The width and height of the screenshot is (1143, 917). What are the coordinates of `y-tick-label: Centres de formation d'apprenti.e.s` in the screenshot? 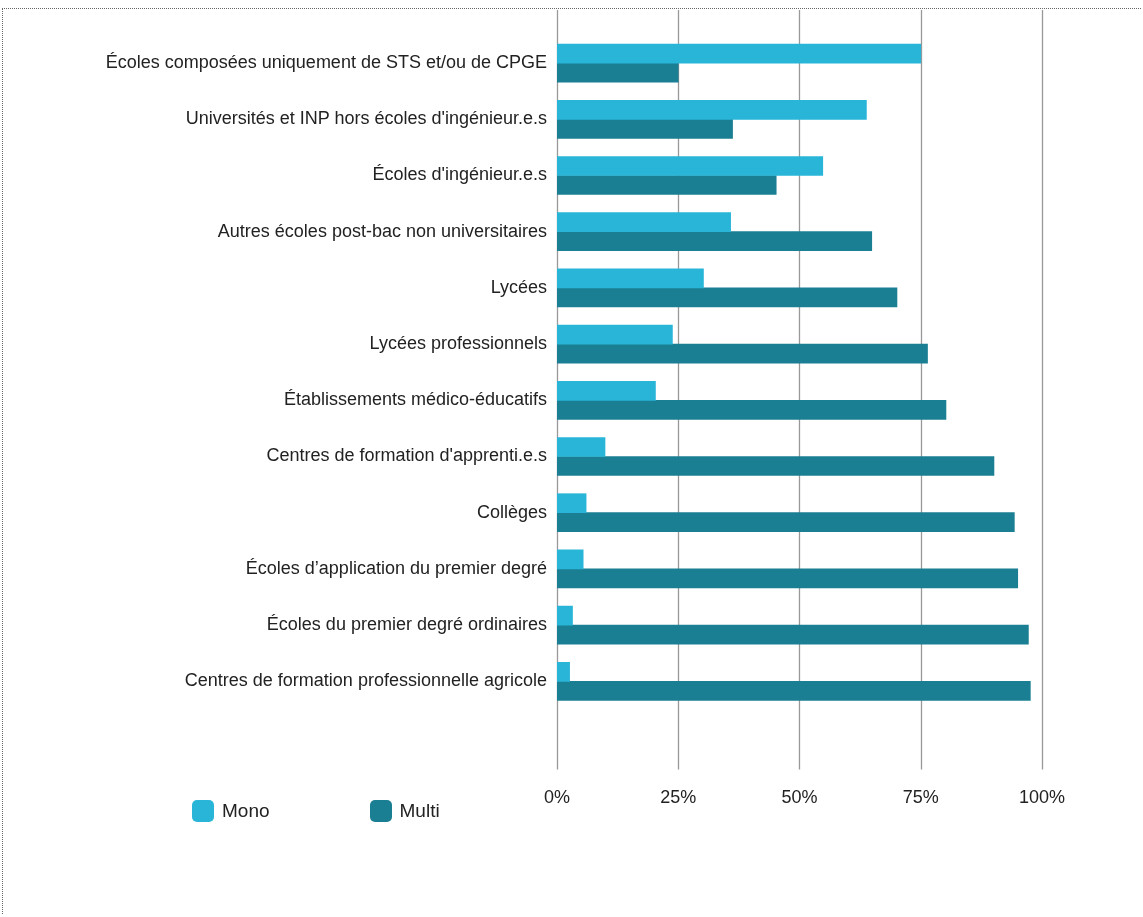 It's located at (406, 455).